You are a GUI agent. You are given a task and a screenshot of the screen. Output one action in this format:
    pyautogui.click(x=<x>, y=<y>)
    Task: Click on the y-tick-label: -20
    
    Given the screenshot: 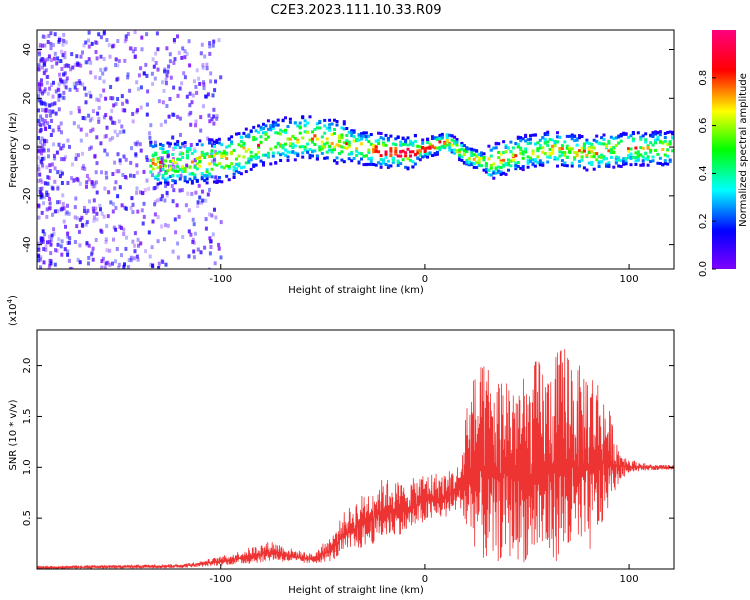 What is the action you would take?
    pyautogui.click(x=27, y=196)
    